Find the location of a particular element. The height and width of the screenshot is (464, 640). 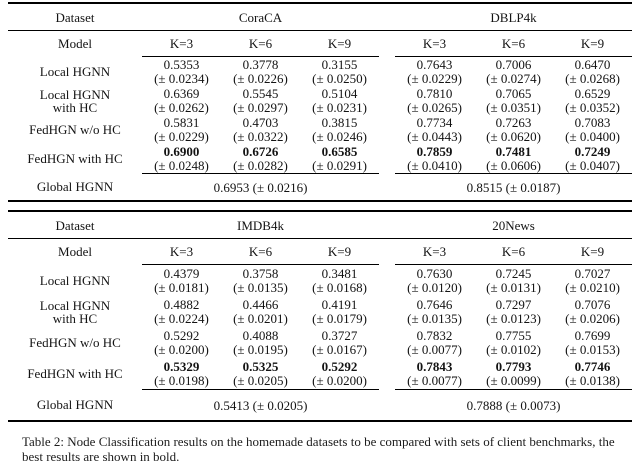

metric-value: 0.7734 is located at coordinates (434, 122).